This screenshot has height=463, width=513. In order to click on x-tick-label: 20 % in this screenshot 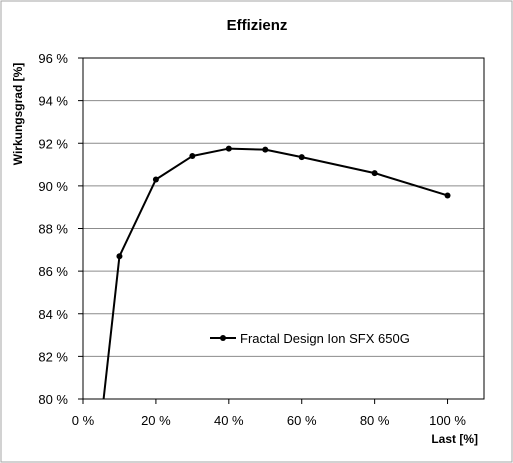, I will do `click(156, 420)`.